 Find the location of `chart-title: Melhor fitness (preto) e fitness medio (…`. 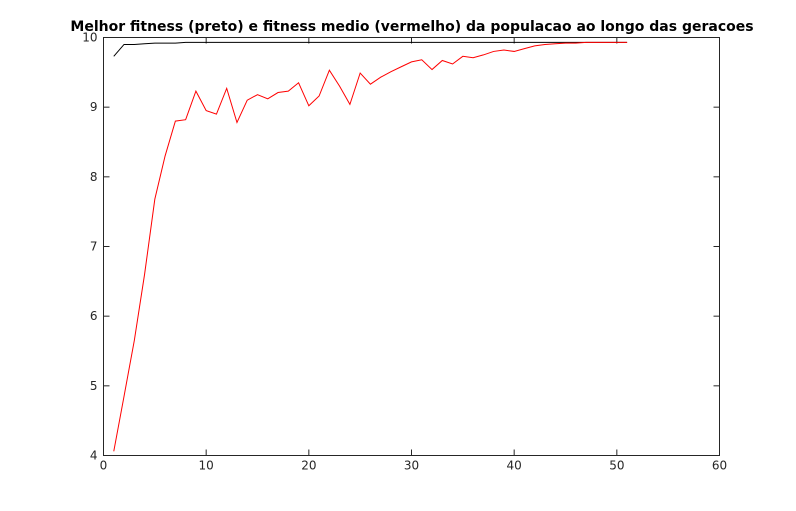

chart-title: Melhor fitness (preto) e fitness medio (… is located at coordinates (411, 27).